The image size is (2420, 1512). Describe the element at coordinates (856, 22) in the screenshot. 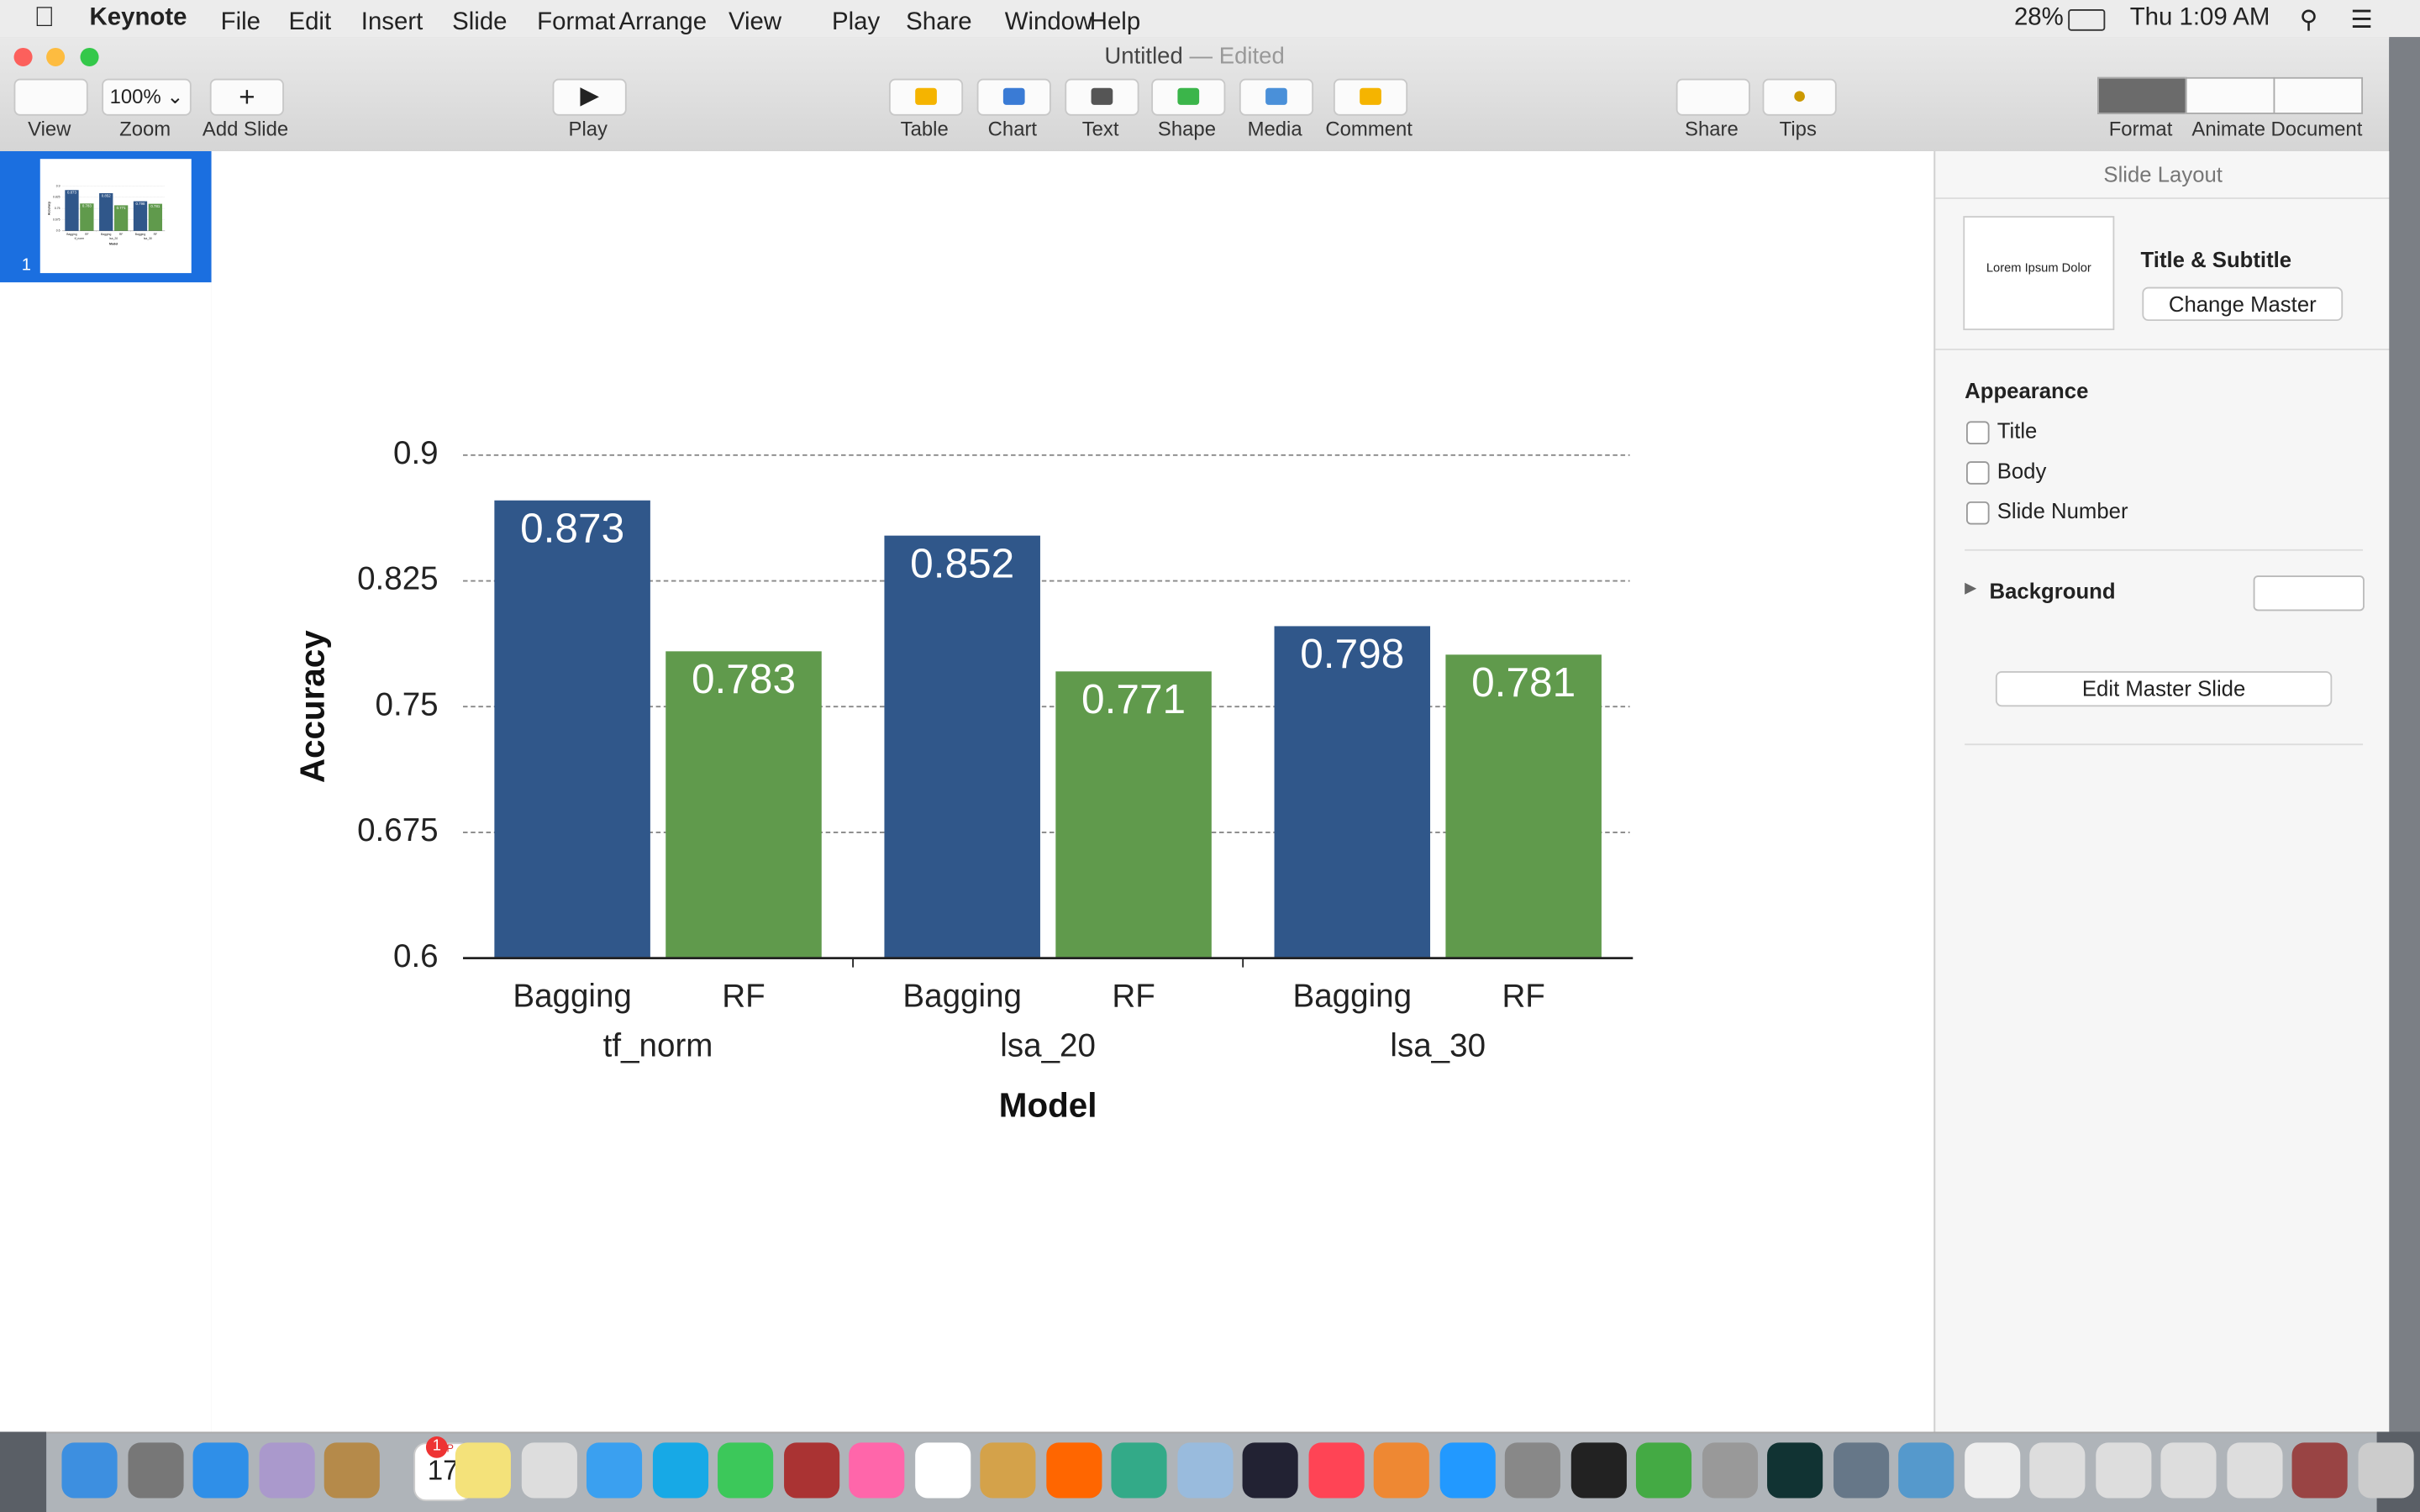

I see `menu-item: Play` at that location.